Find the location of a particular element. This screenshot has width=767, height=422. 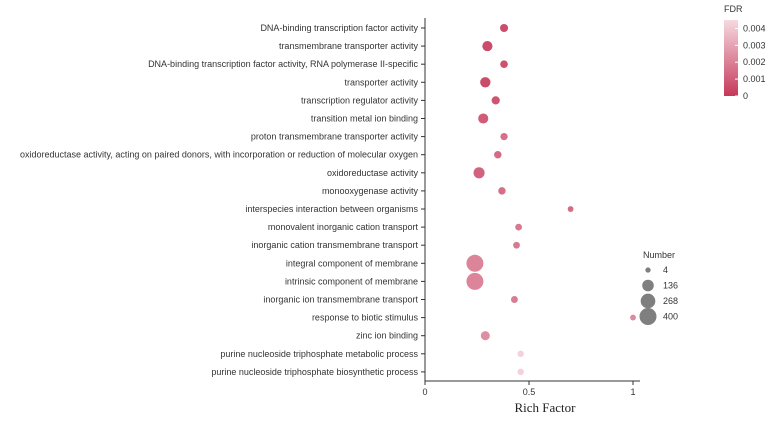

category-label: transmembrane transporter activity is located at coordinates (349, 46).